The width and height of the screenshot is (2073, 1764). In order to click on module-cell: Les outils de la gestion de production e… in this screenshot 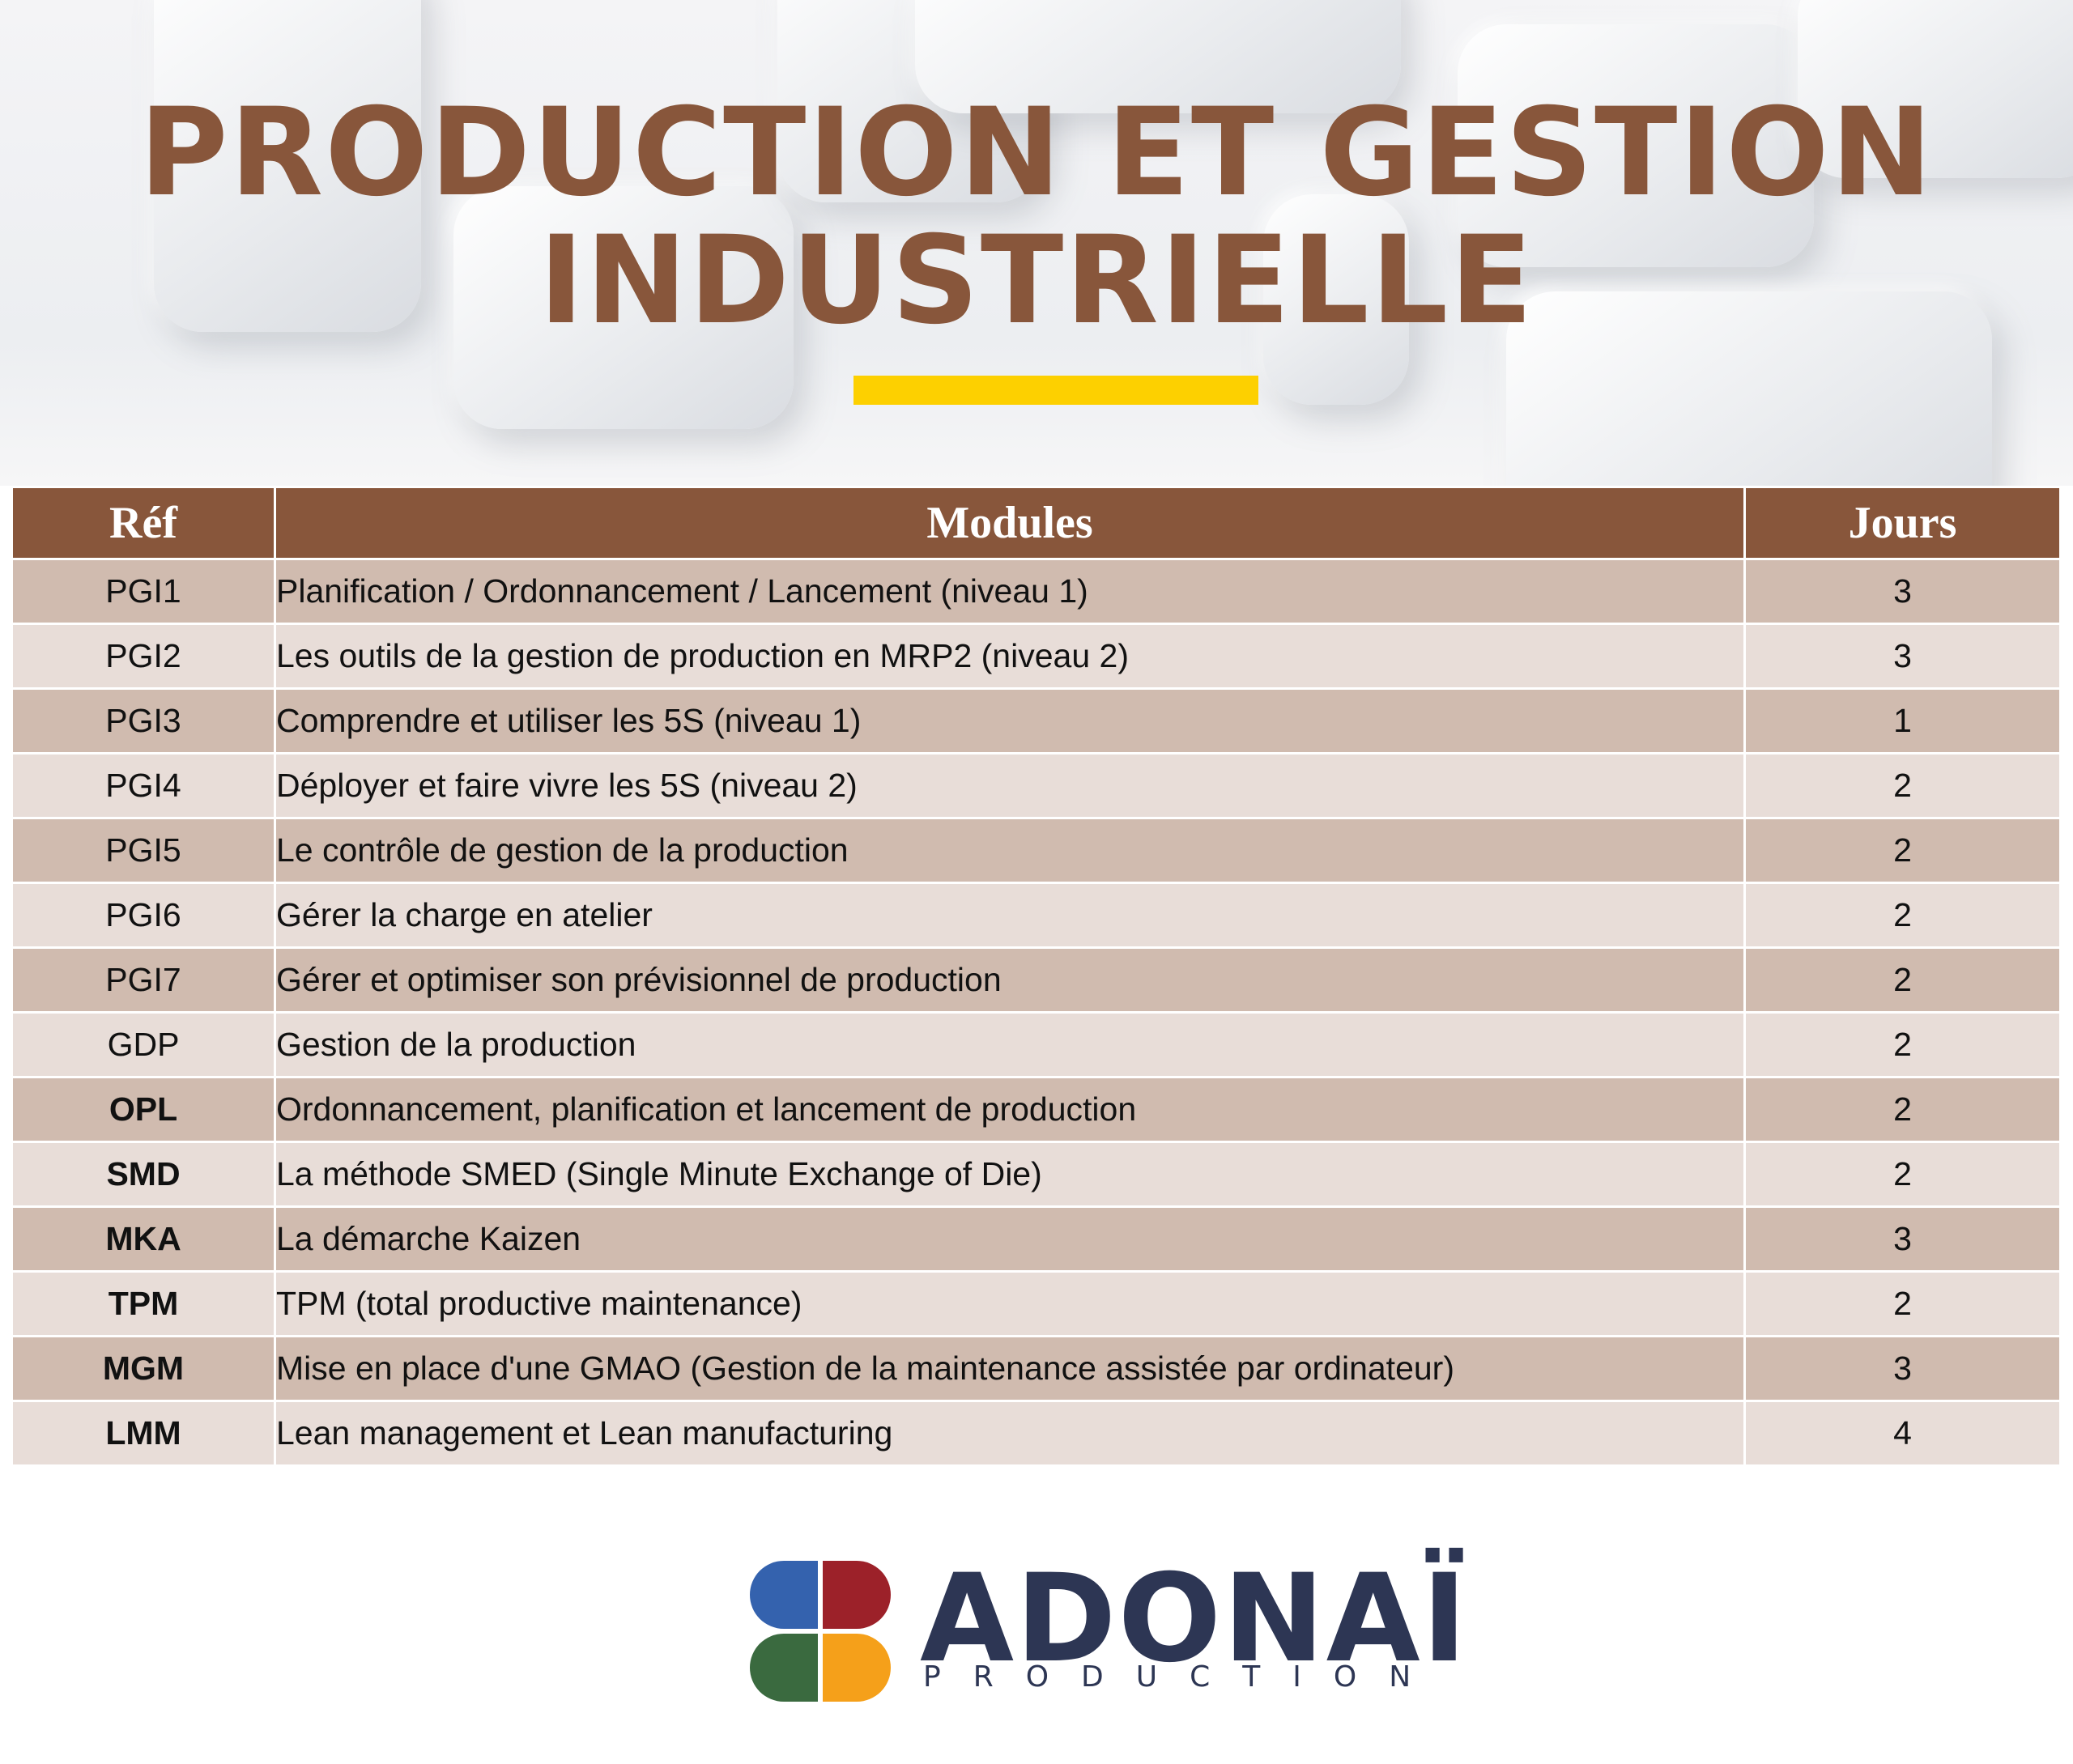, I will do `click(1010, 656)`.